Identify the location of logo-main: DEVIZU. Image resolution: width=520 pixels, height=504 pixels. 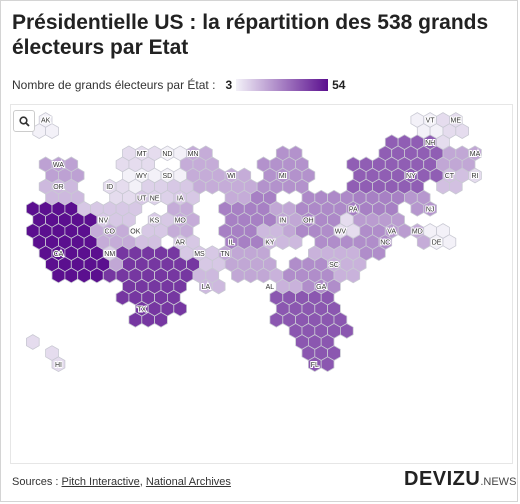
(442, 479).